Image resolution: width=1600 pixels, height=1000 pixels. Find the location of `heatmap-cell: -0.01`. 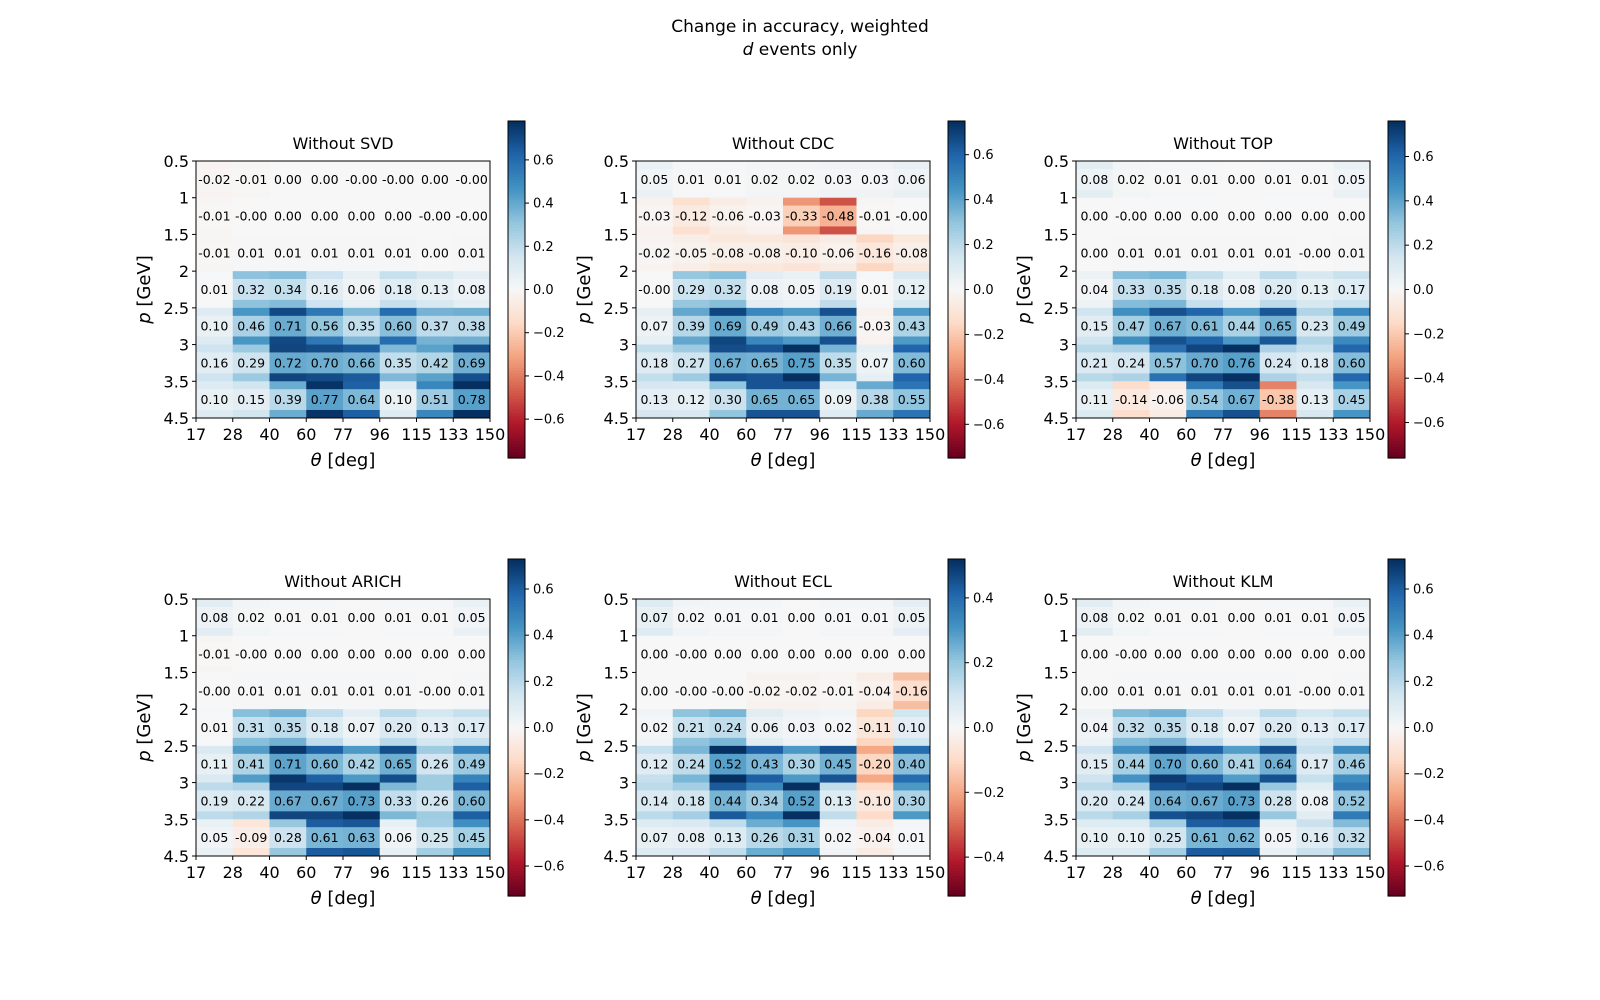

heatmap-cell: -0.01 is located at coordinates (838, 691).